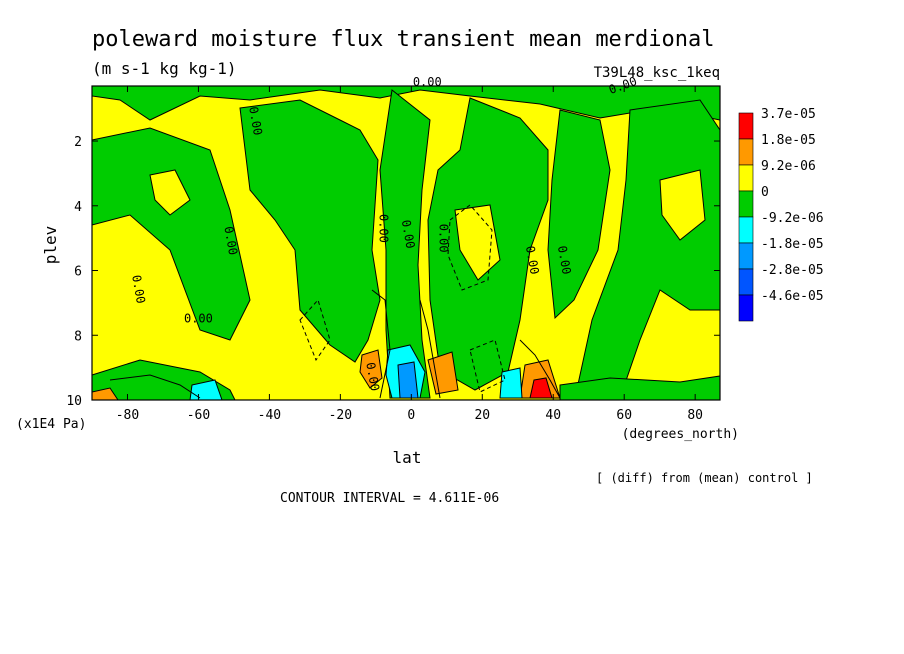 The image size is (904, 654). I want to click on dashed-contours, so click(402, 298).